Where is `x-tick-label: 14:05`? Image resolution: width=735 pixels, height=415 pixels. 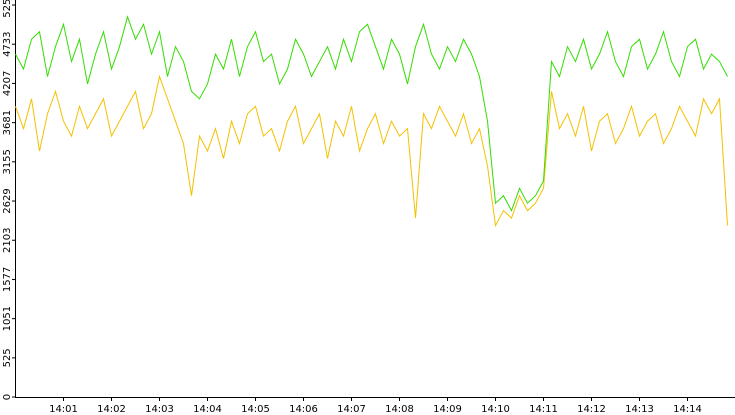
x-tick-label: 14:05 is located at coordinates (255, 409).